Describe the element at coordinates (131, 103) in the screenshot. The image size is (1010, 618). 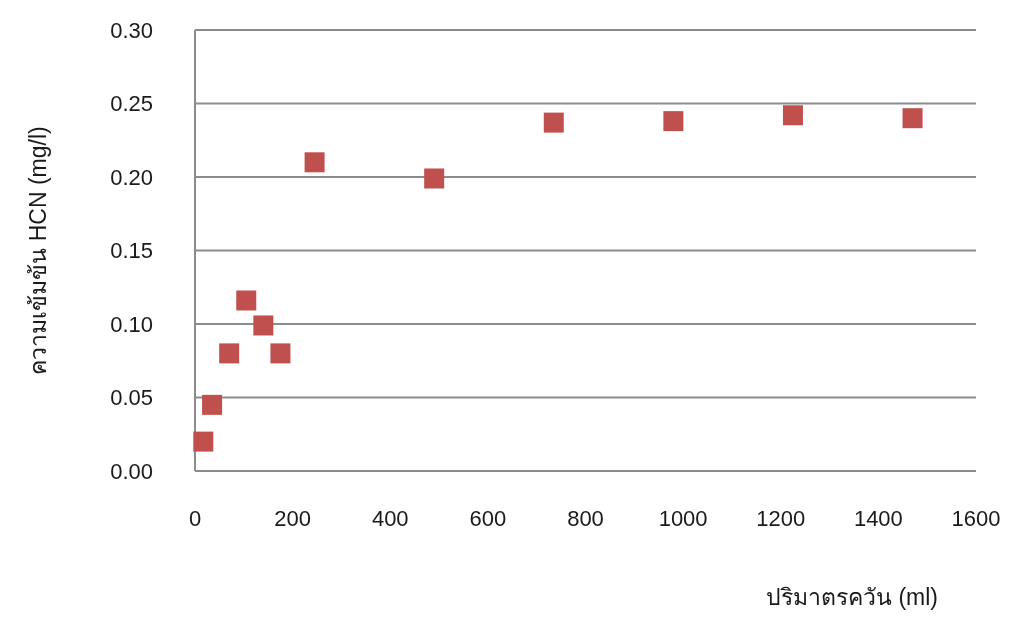
I see `y-tick-label: 0.25` at that location.